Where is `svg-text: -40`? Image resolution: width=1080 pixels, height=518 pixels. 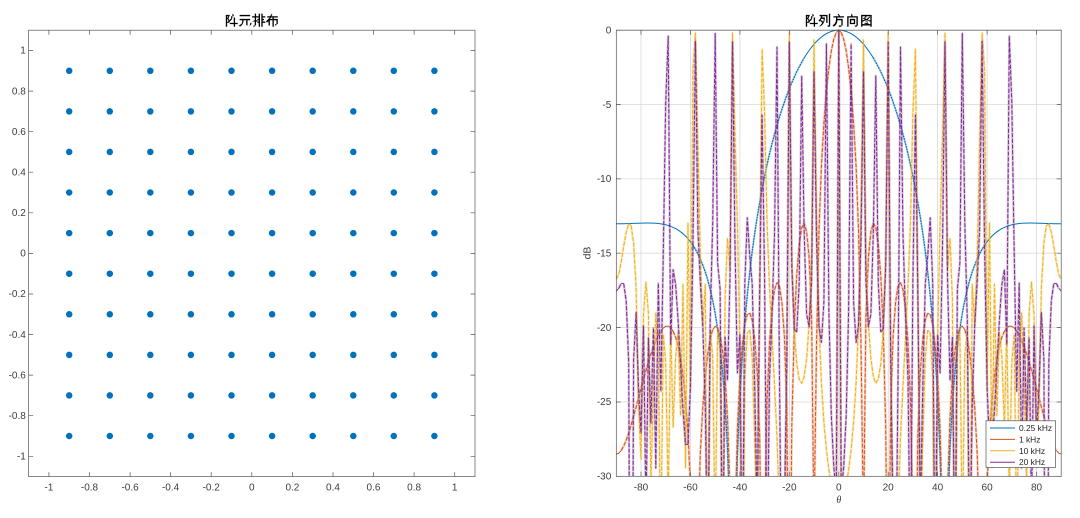
svg-text: -40 is located at coordinates (740, 487).